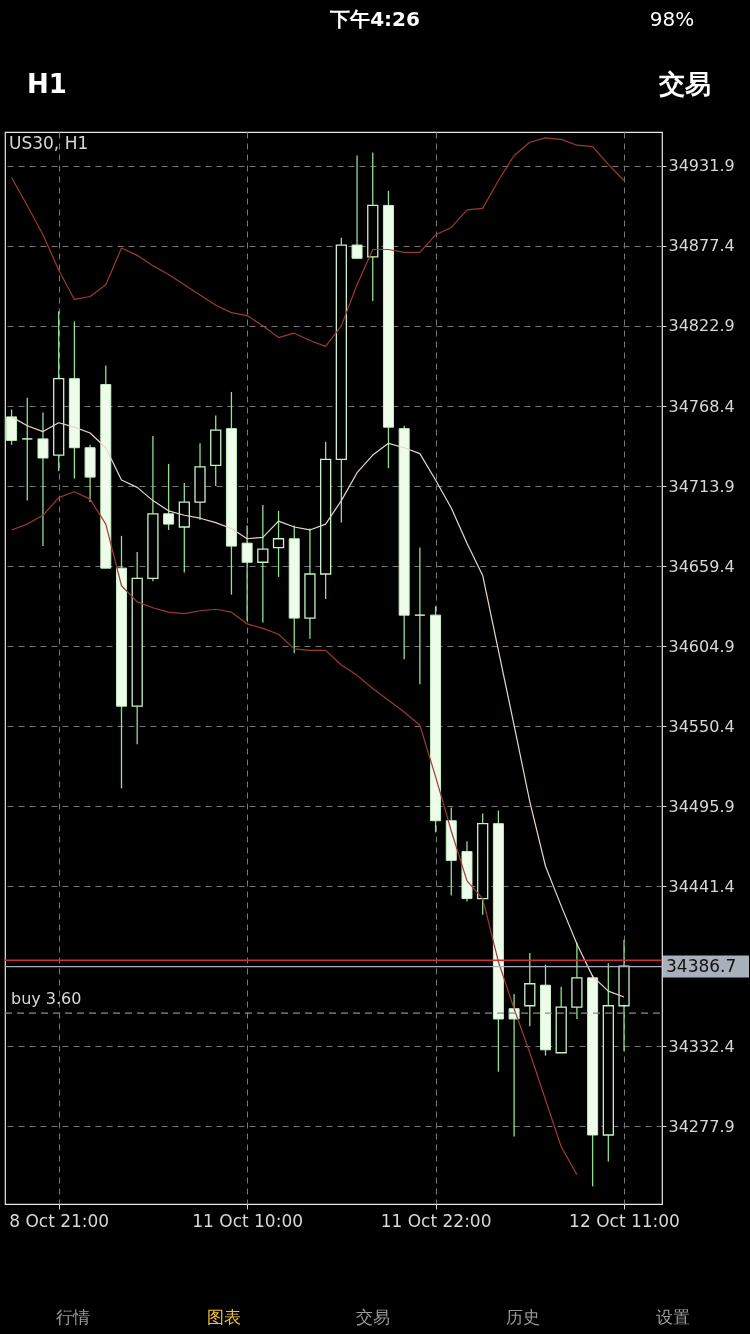 The width and height of the screenshot is (750, 1334). Describe the element at coordinates (672, 19) in the screenshot. I see `text: 98%` at that location.